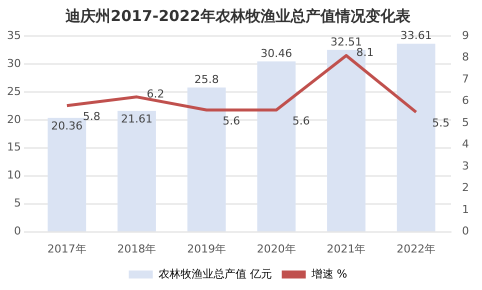 The height and width of the screenshot is (290, 482). What do you see at coordinates (13, 63) in the screenshot?
I see `y-tick-label: 30` at bounding box center [13, 63].